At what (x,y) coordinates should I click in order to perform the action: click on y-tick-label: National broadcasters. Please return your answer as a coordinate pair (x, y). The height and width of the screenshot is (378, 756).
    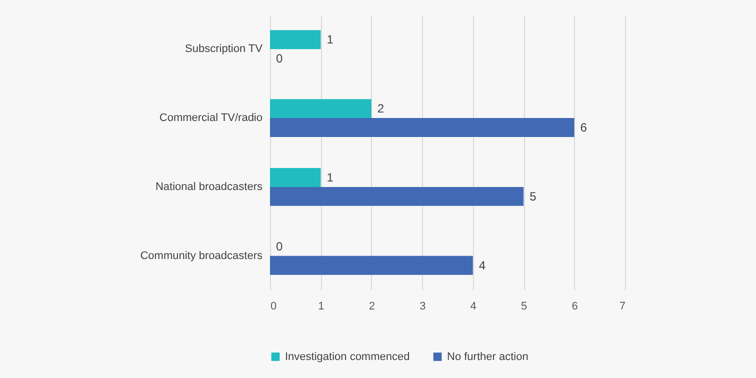
    Looking at the image, I should click on (209, 186).